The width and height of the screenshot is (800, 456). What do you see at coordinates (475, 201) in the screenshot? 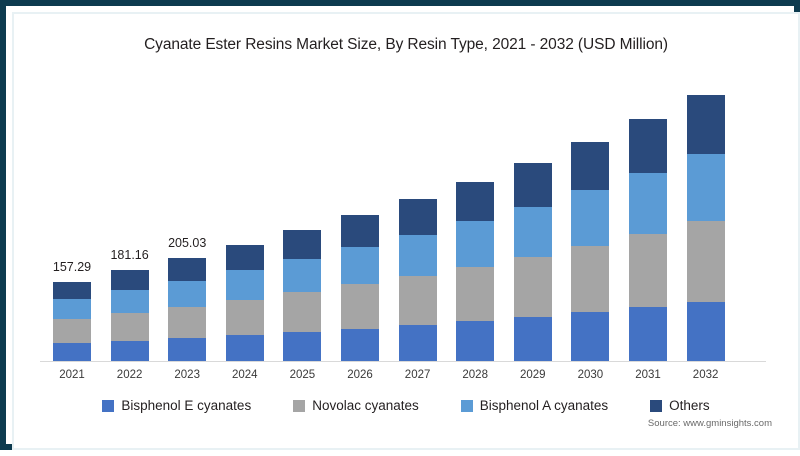
I see `bar-segment-others-2028` at bounding box center [475, 201].